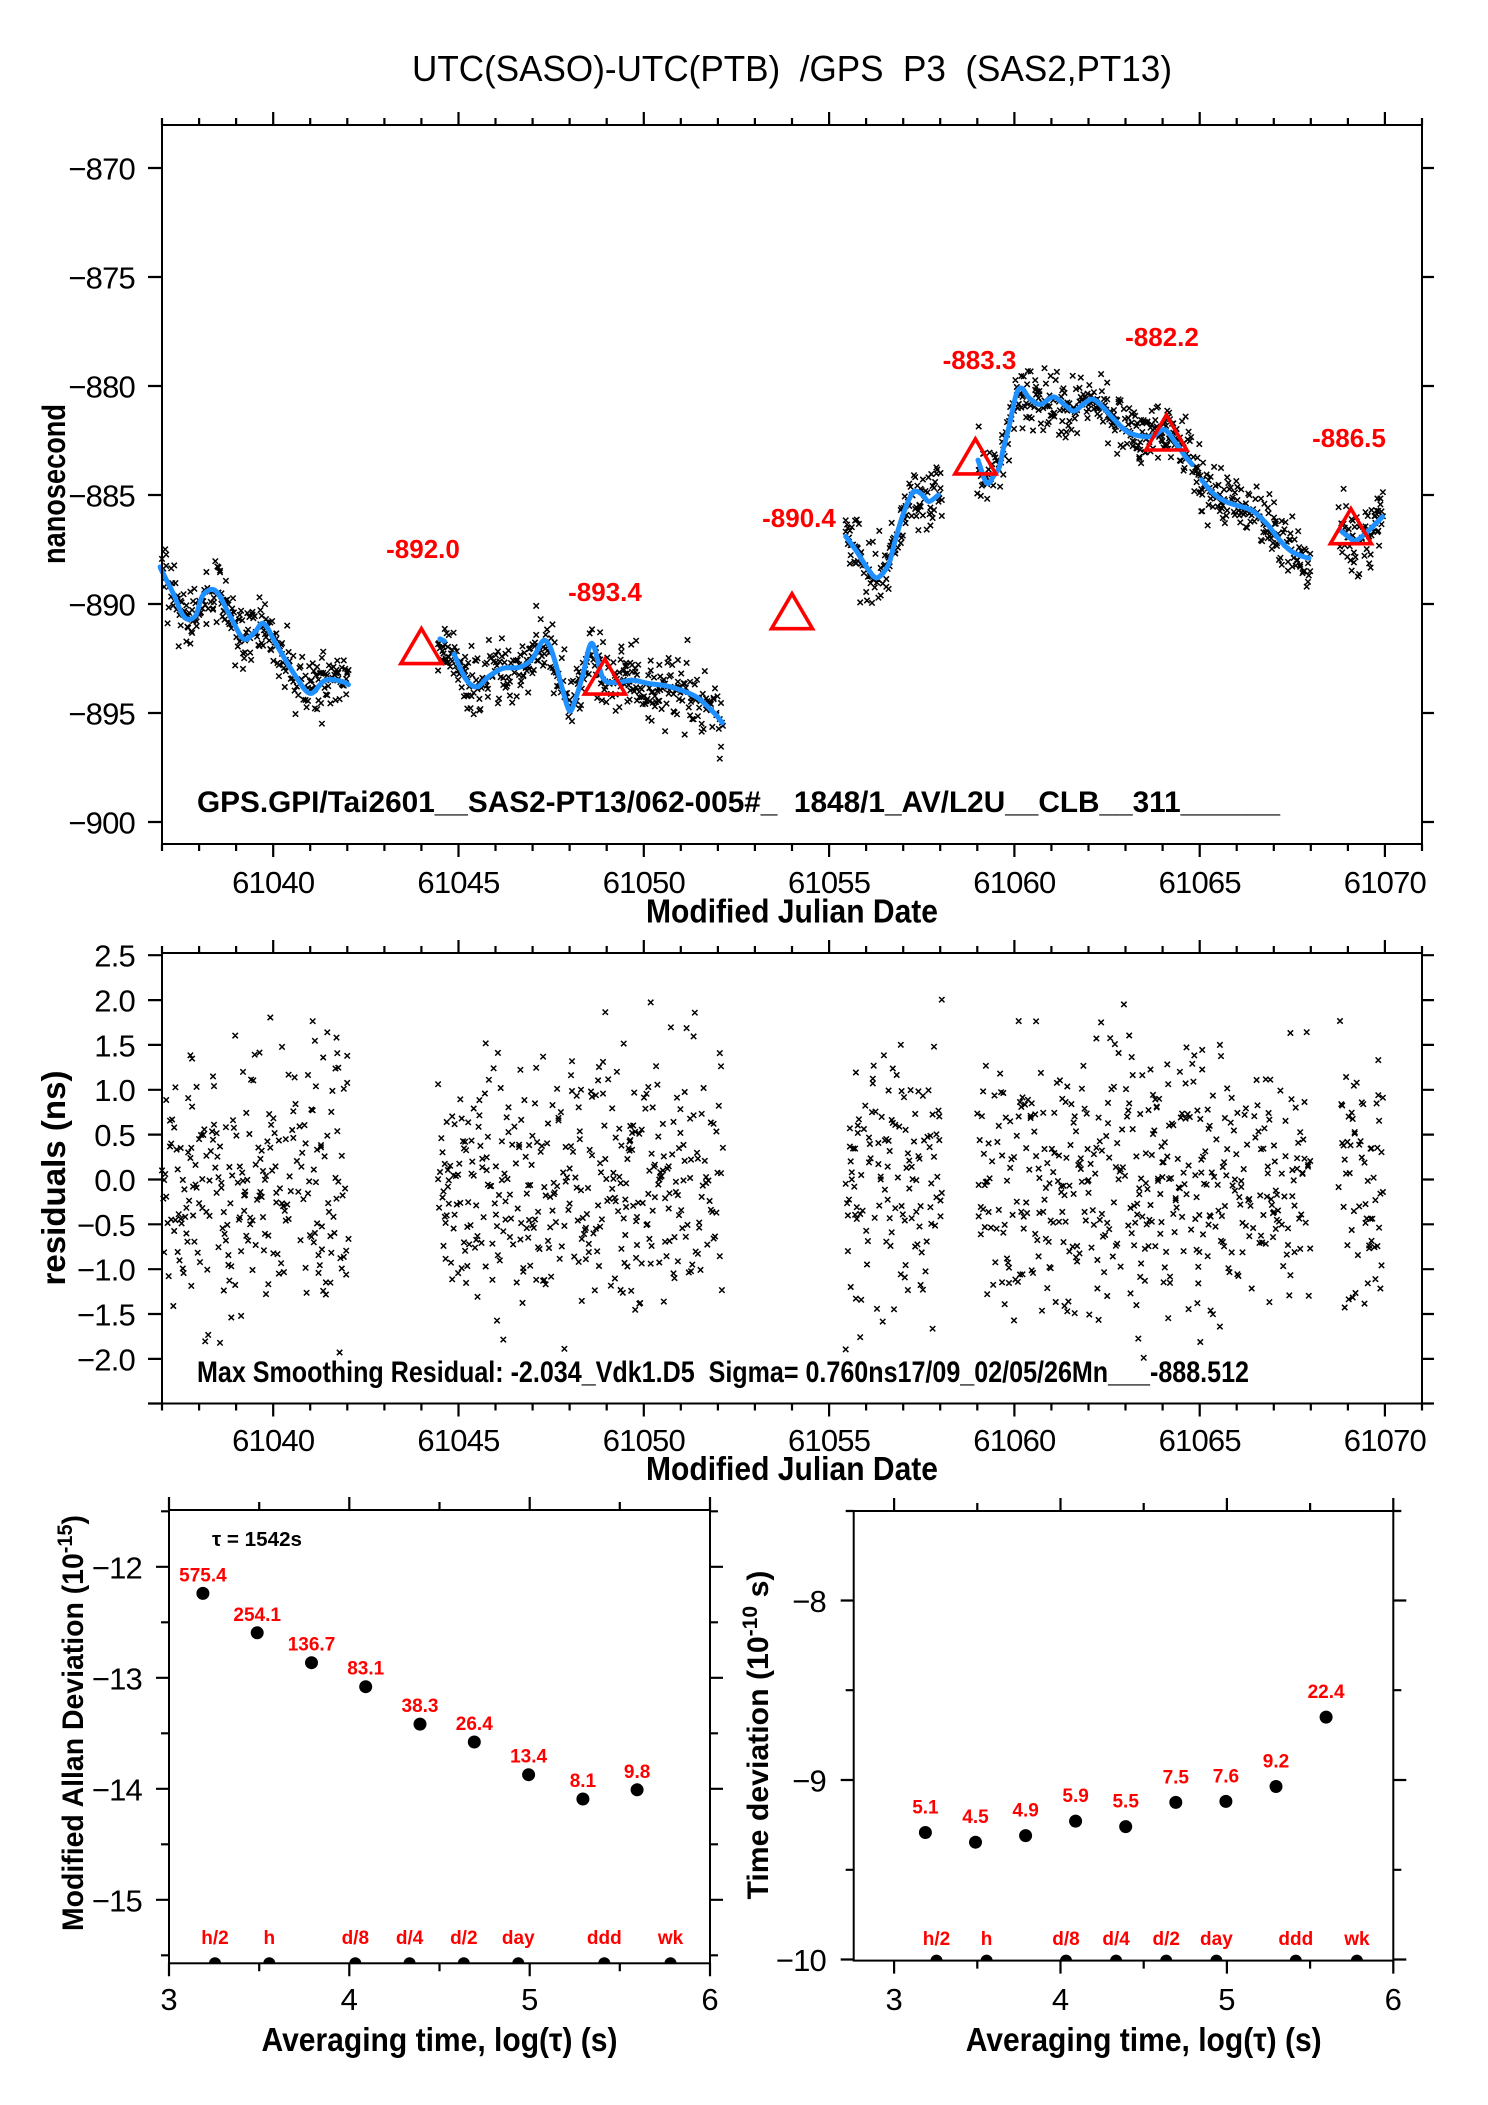  I want to click on svg-text: 83.1, so click(365, 1669).